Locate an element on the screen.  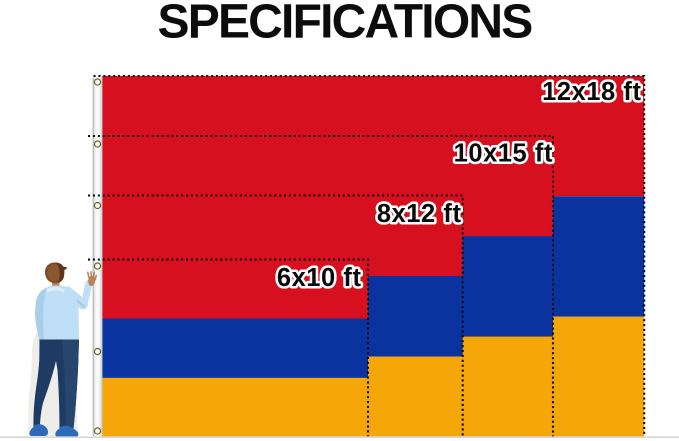
svg-text: 10x15 ft is located at coordinates (503, 154).